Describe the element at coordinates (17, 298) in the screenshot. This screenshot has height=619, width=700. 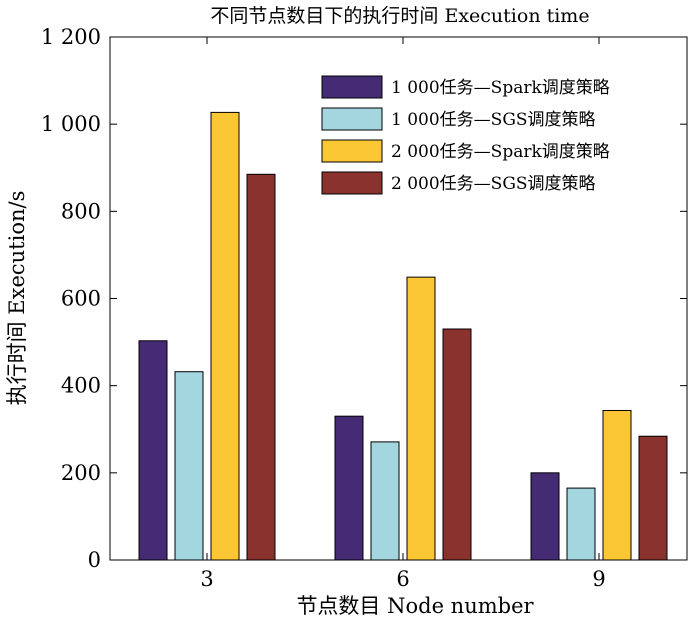
I see `y-axis-label: 执行时间 Execution/s` at that location.